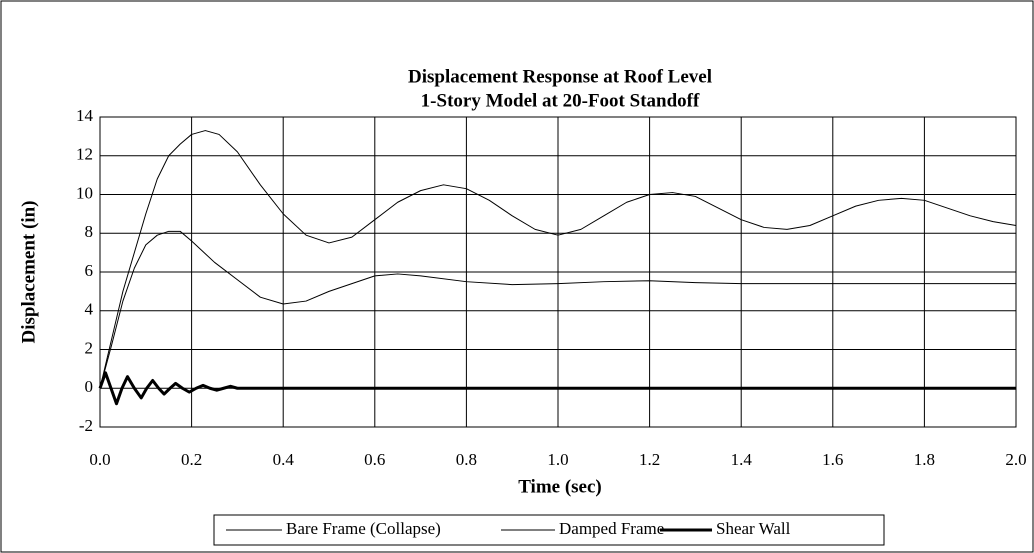 This screenshot has height=553, width=1034. Describe the element at coordinates (86, 425) in the screenshot. I see `y-tick-label: -2` at that location.